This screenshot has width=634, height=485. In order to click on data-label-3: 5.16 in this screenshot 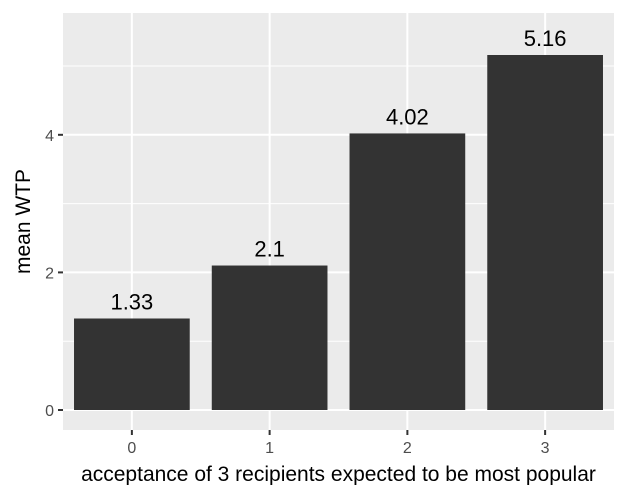, I will do `click(545, 38)`.